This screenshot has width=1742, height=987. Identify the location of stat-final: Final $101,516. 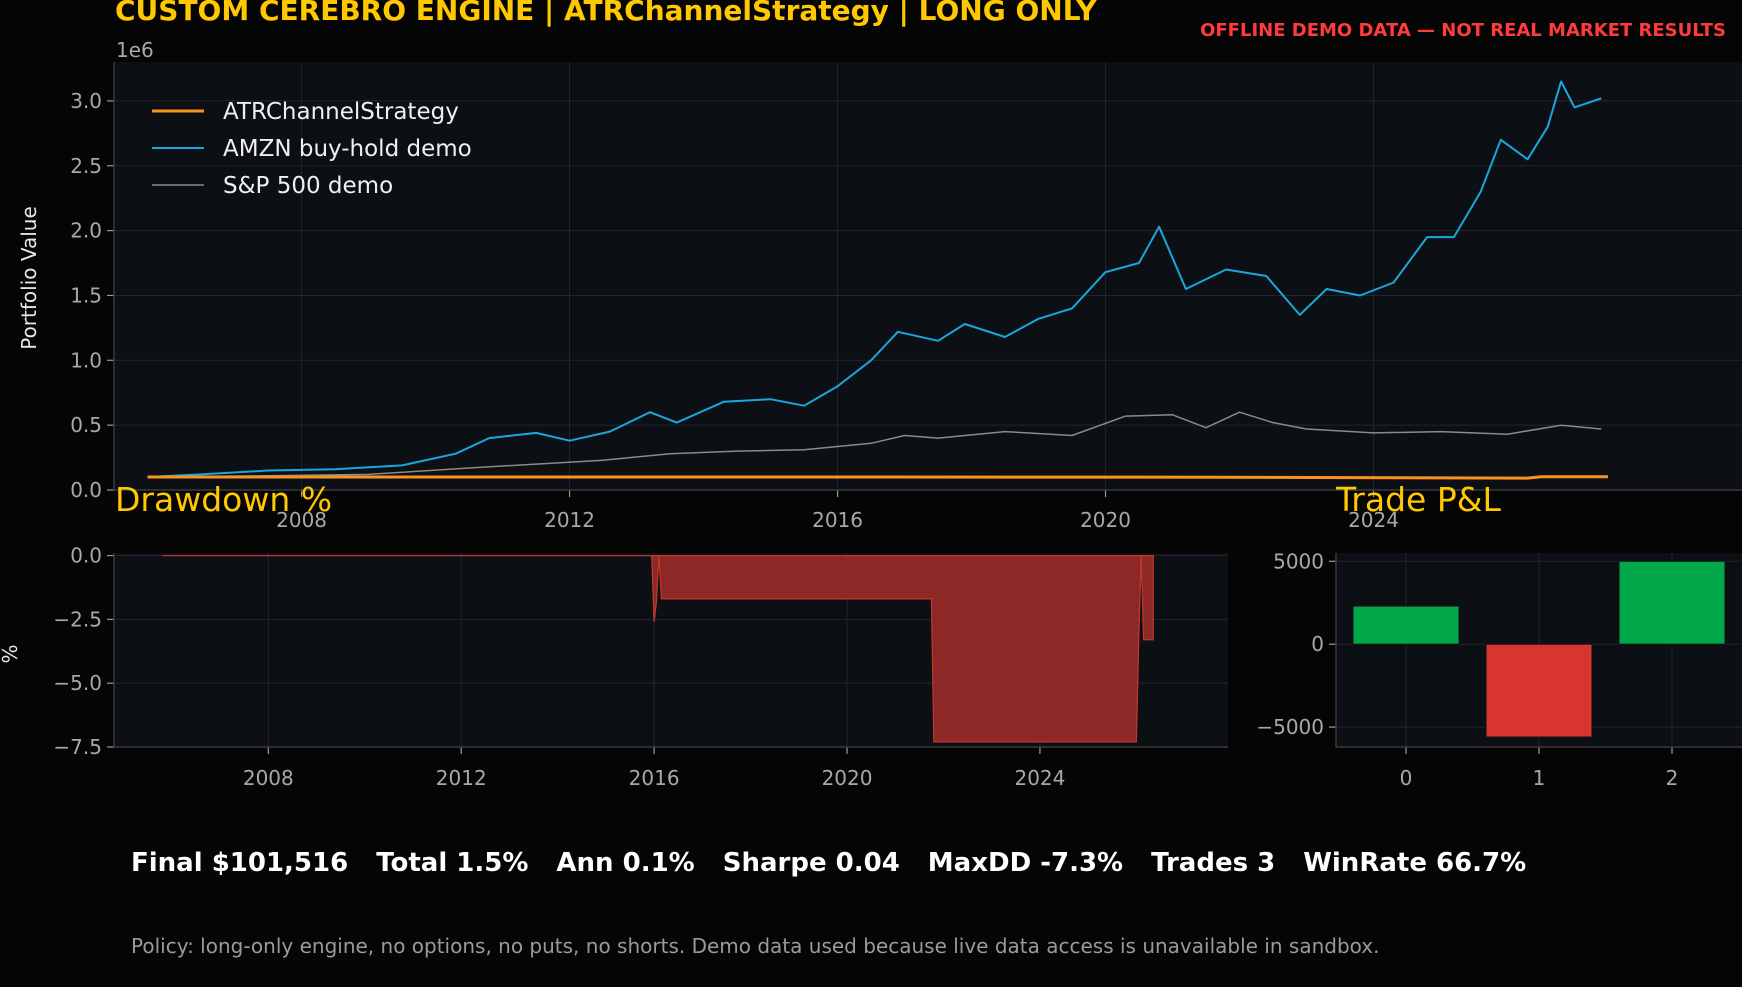
(240, 863).